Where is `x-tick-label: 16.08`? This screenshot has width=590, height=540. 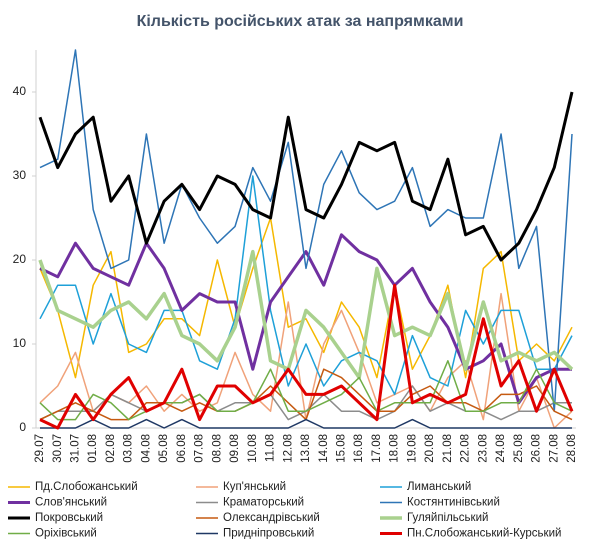
x-tick-label: 16.08 is located at coordinates (359, 448).